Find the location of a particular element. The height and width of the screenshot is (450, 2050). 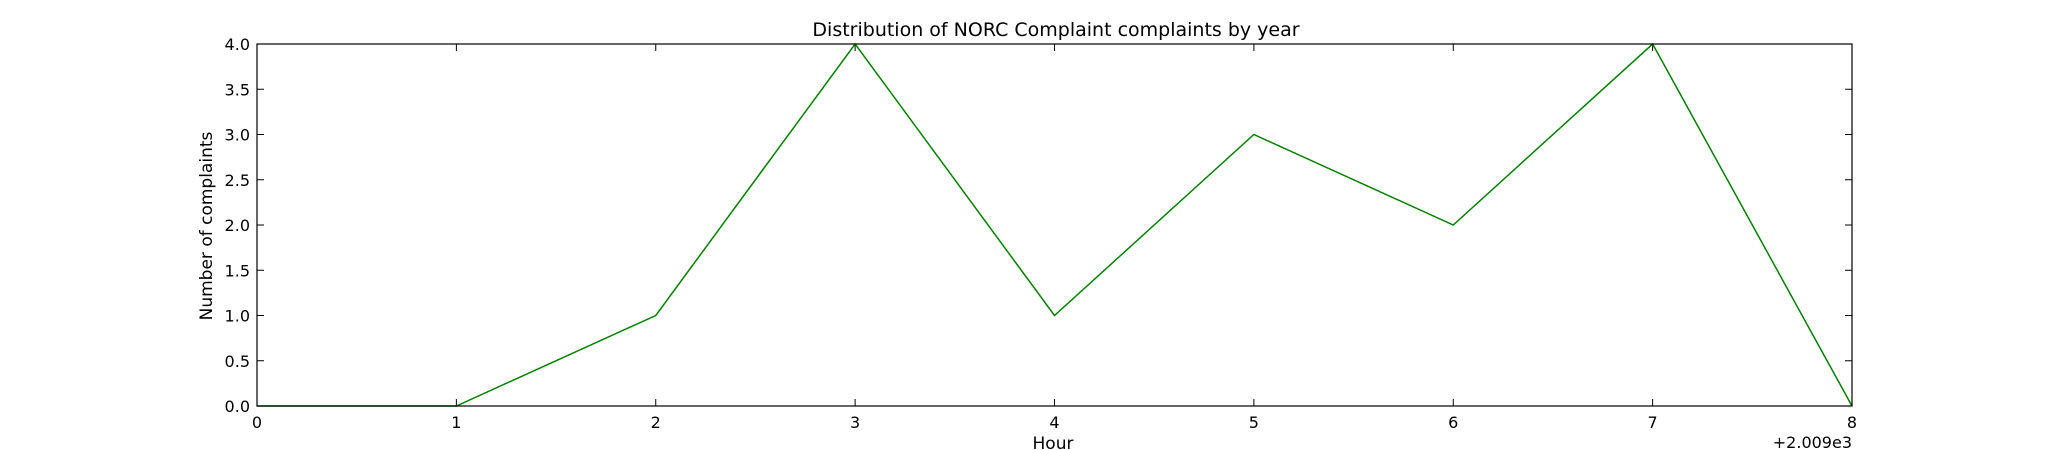

x-axis-offset-label: +2.009e3 is located at coordinates (1812, 441).